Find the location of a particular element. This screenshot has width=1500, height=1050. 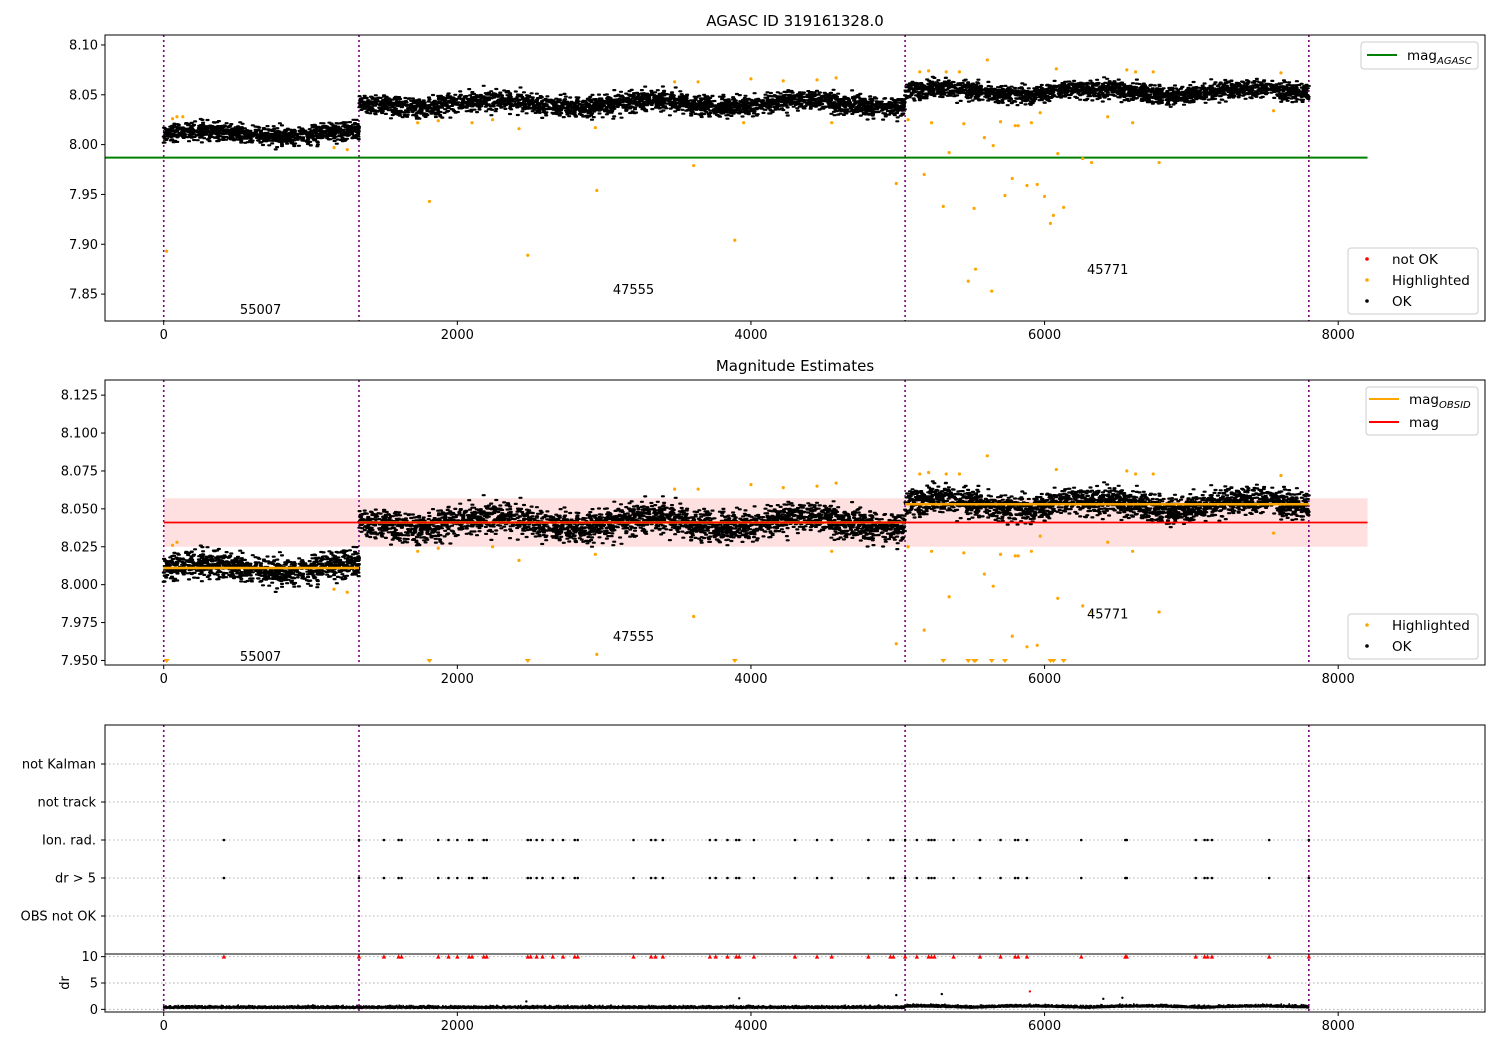

legend-mag-label: mag is located at coordinates (1424, 423).